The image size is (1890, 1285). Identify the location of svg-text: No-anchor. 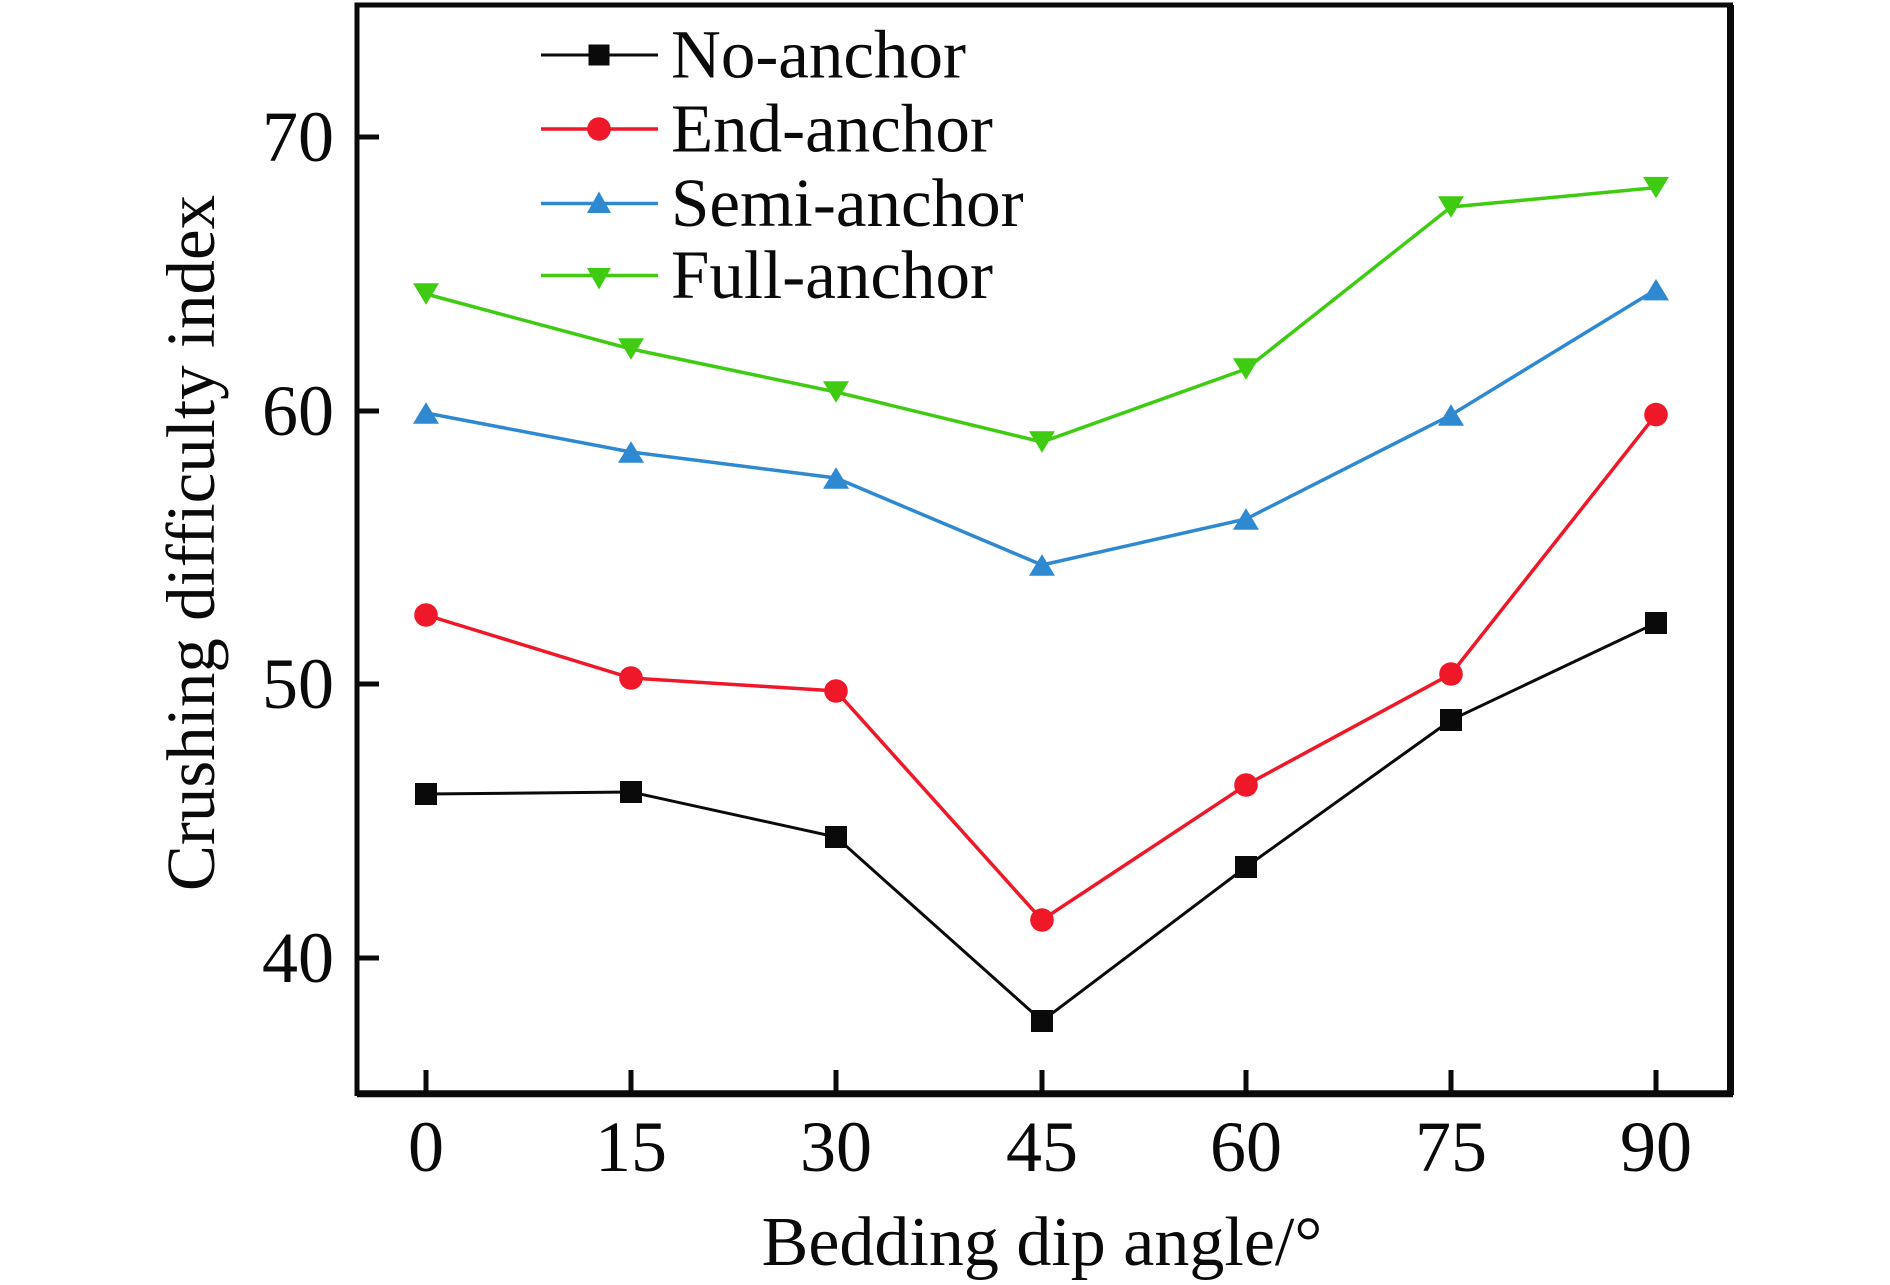
(818, 55).